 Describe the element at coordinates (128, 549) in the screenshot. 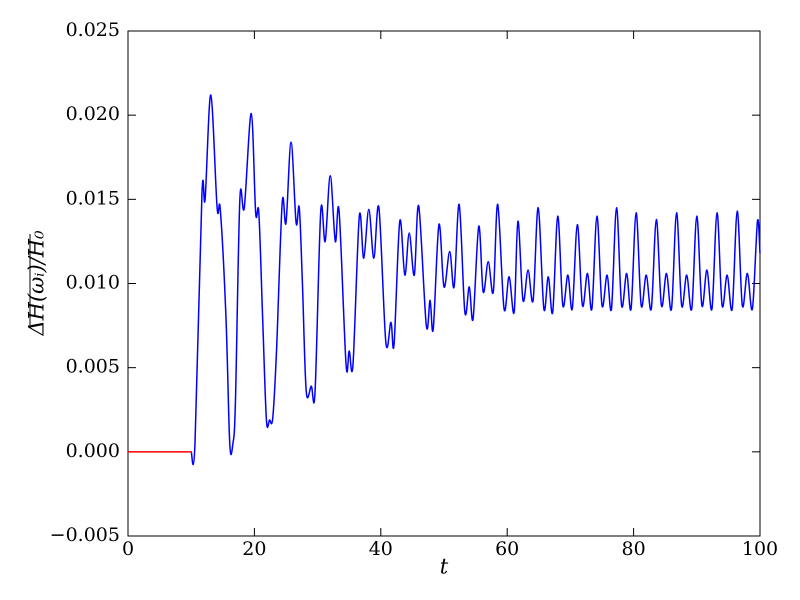

I see `x-tick-label: 0` at that location.